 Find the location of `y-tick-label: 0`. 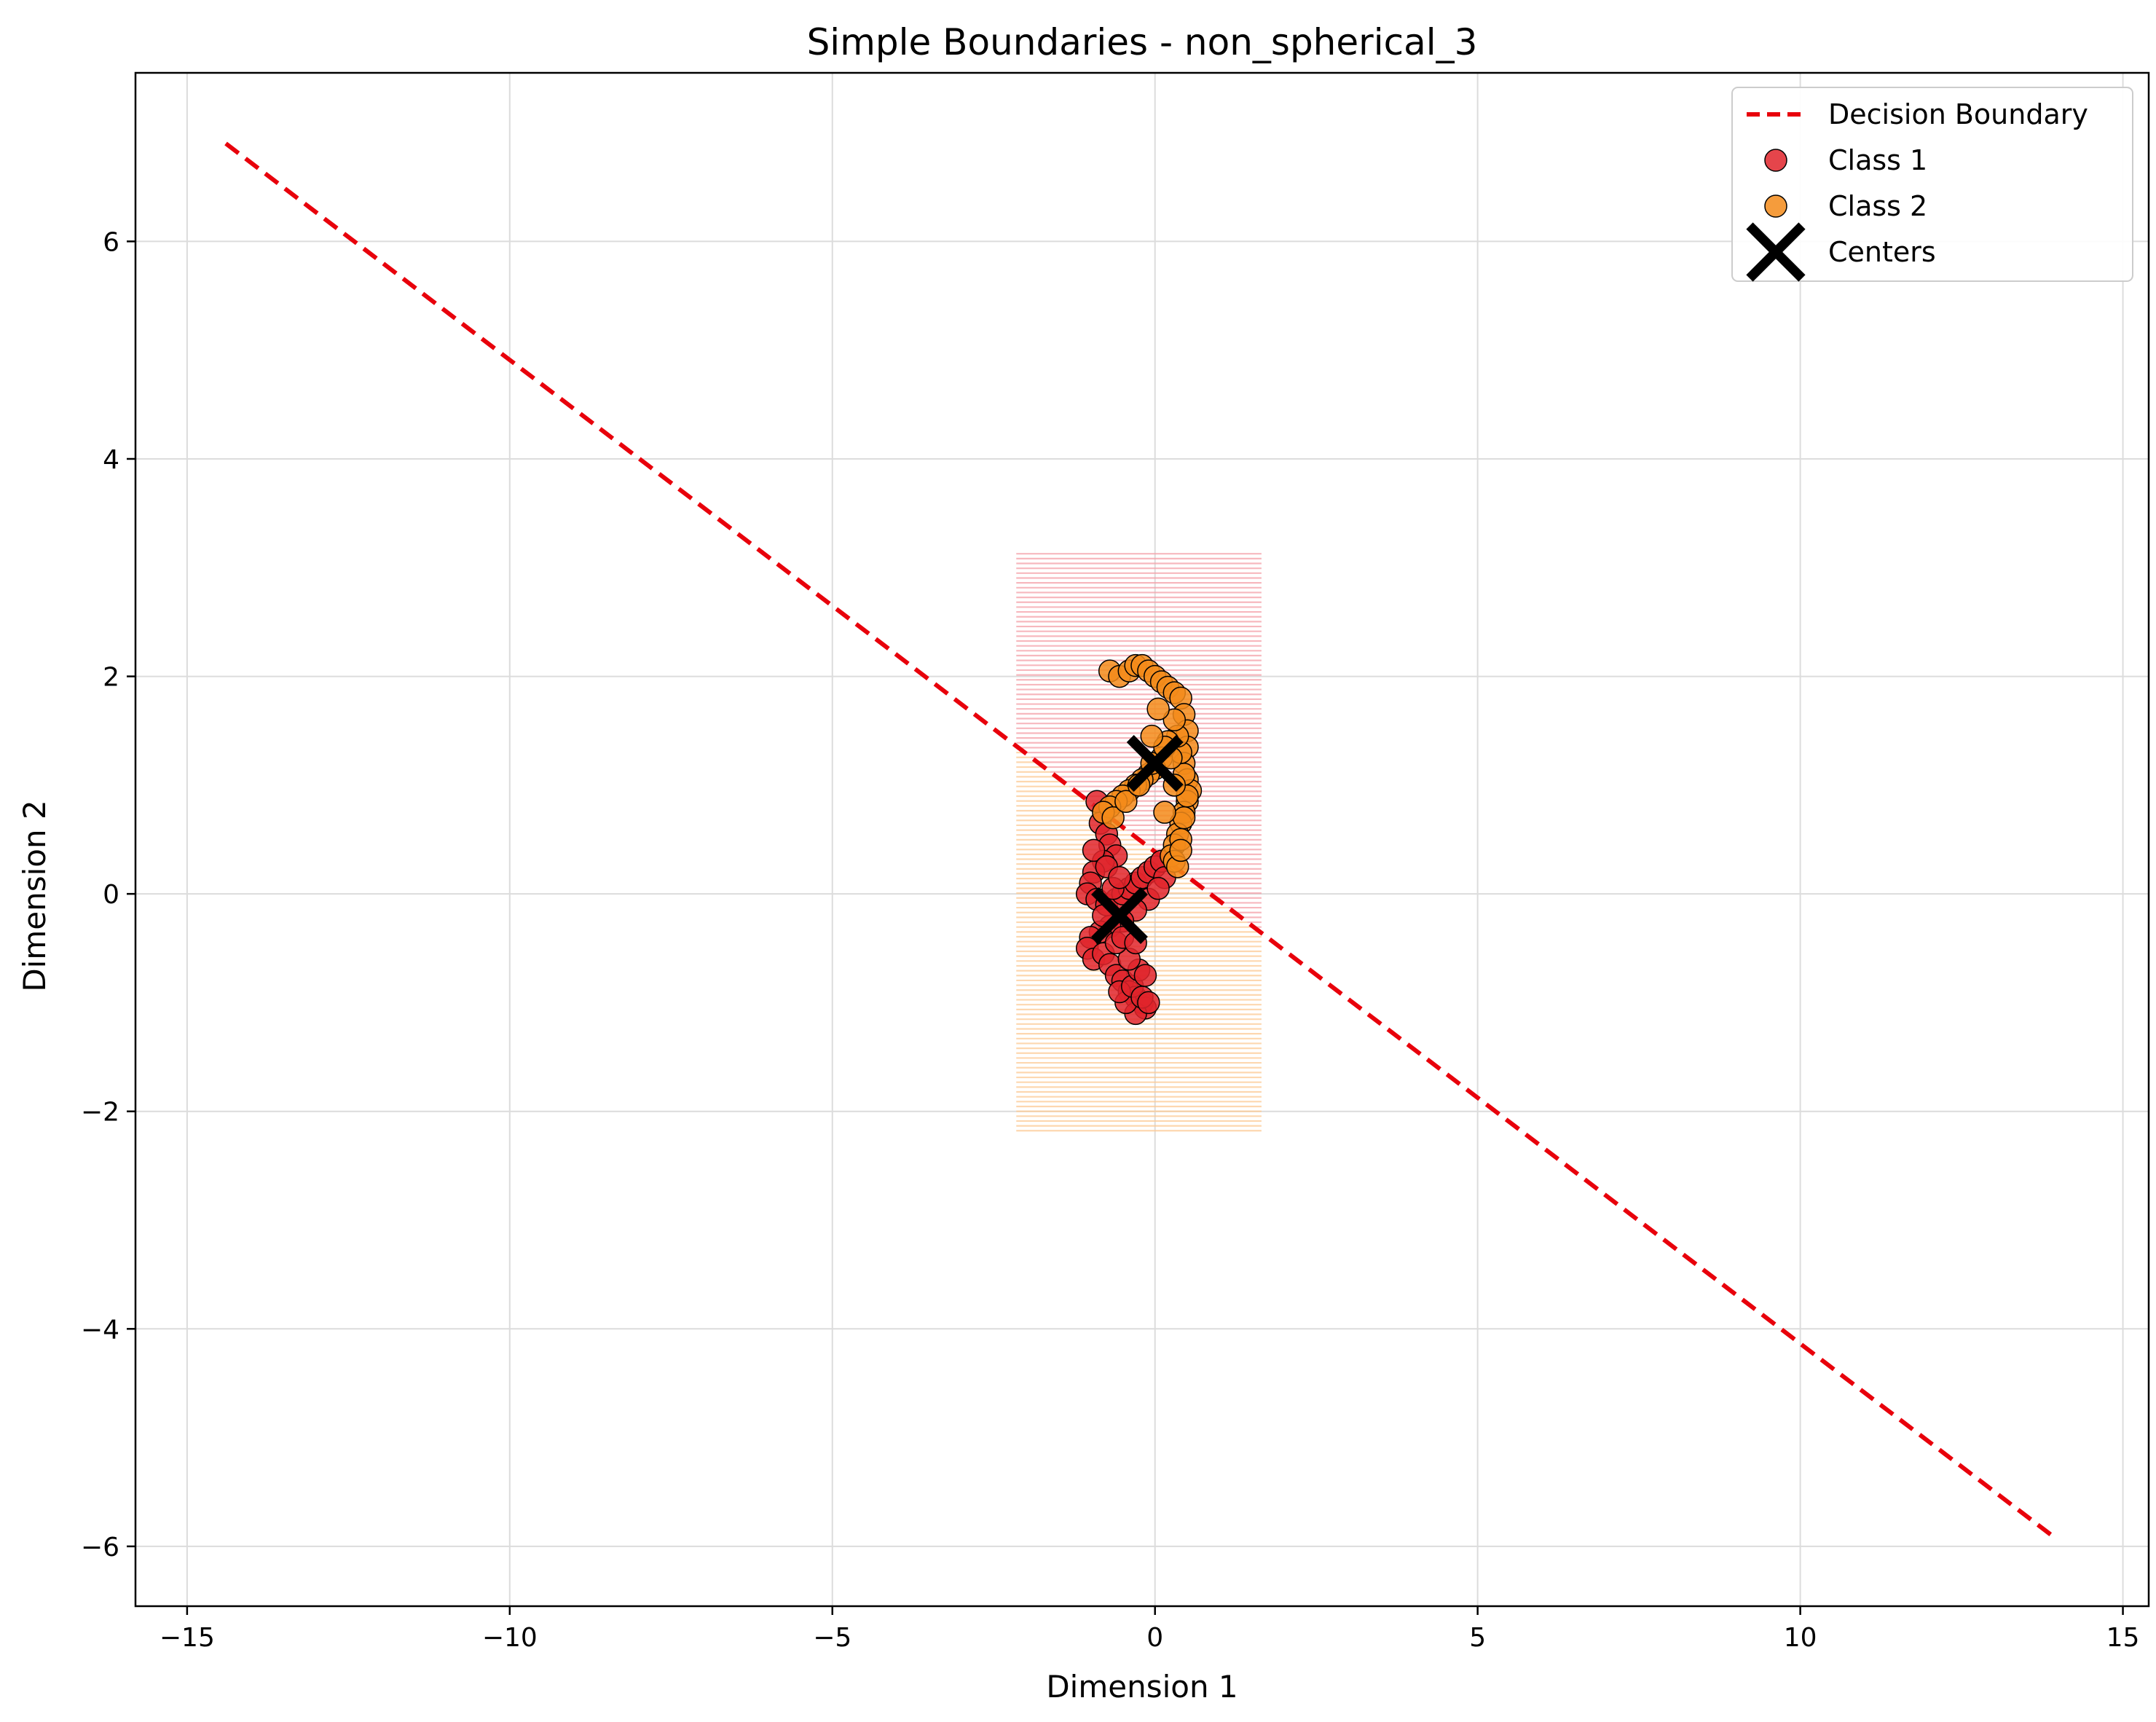

y-tick-label: 0 is located at coordinates (111, 895).